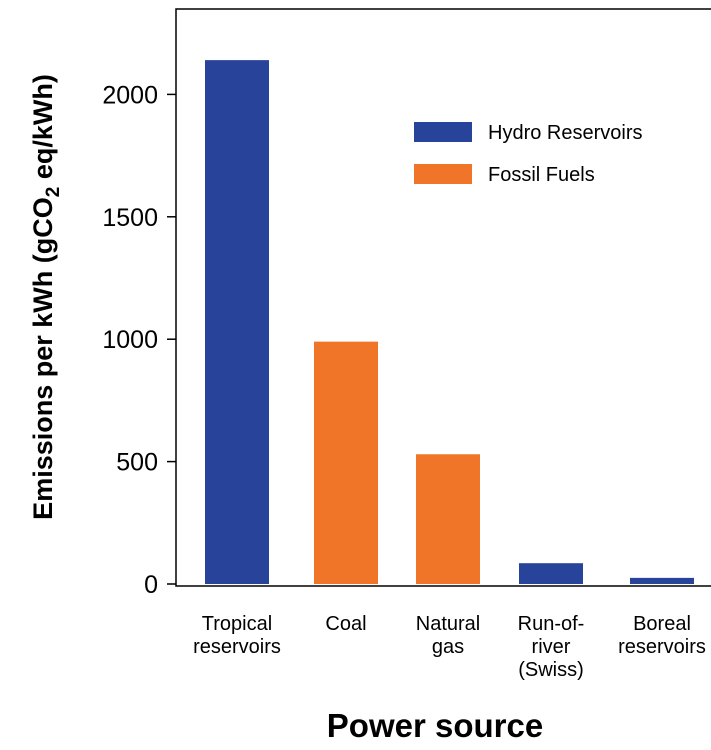 Image resolution: width=711 pixels, height=750 pixels. Describe the element at coordinates (435, 725) in the screenshot. I see `x-axis-label: Power source` at that location.